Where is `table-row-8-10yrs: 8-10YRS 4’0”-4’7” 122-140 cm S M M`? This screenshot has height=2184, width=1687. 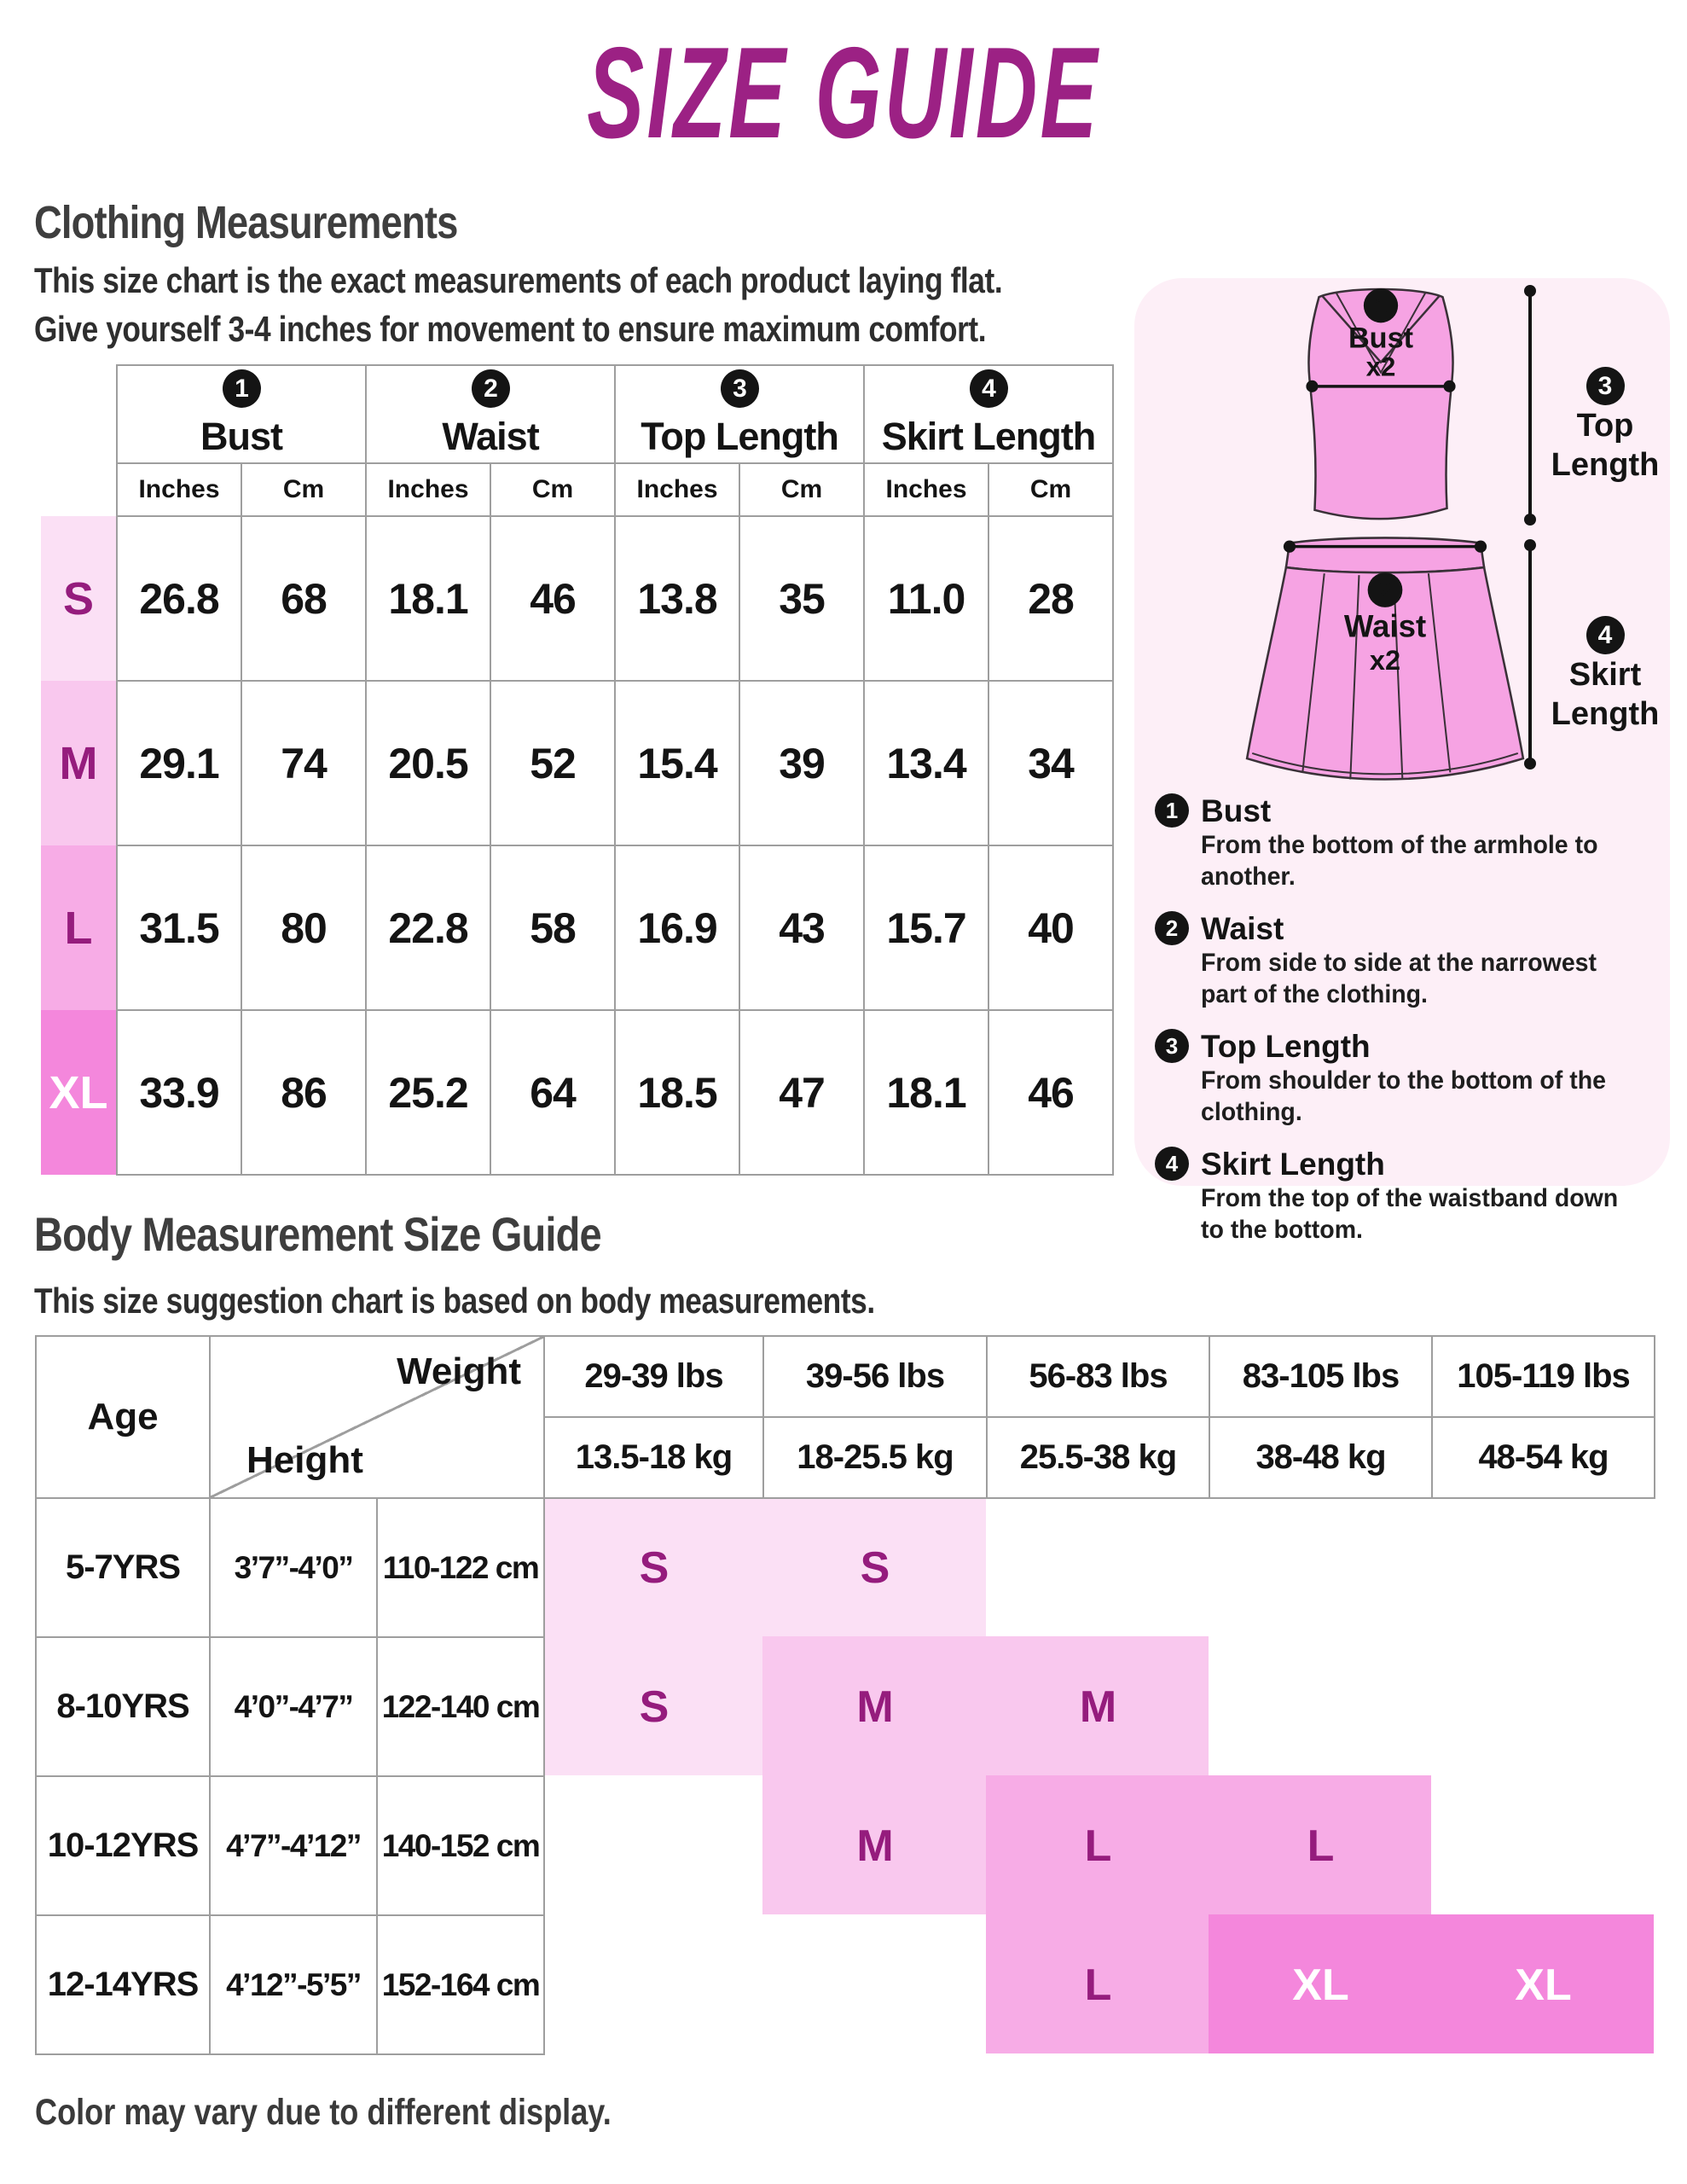 table-row-8-10yrs: 8-10YRS 4’0”-4’7” 122-140 cm S M M is located at coordinates (845, 1706).